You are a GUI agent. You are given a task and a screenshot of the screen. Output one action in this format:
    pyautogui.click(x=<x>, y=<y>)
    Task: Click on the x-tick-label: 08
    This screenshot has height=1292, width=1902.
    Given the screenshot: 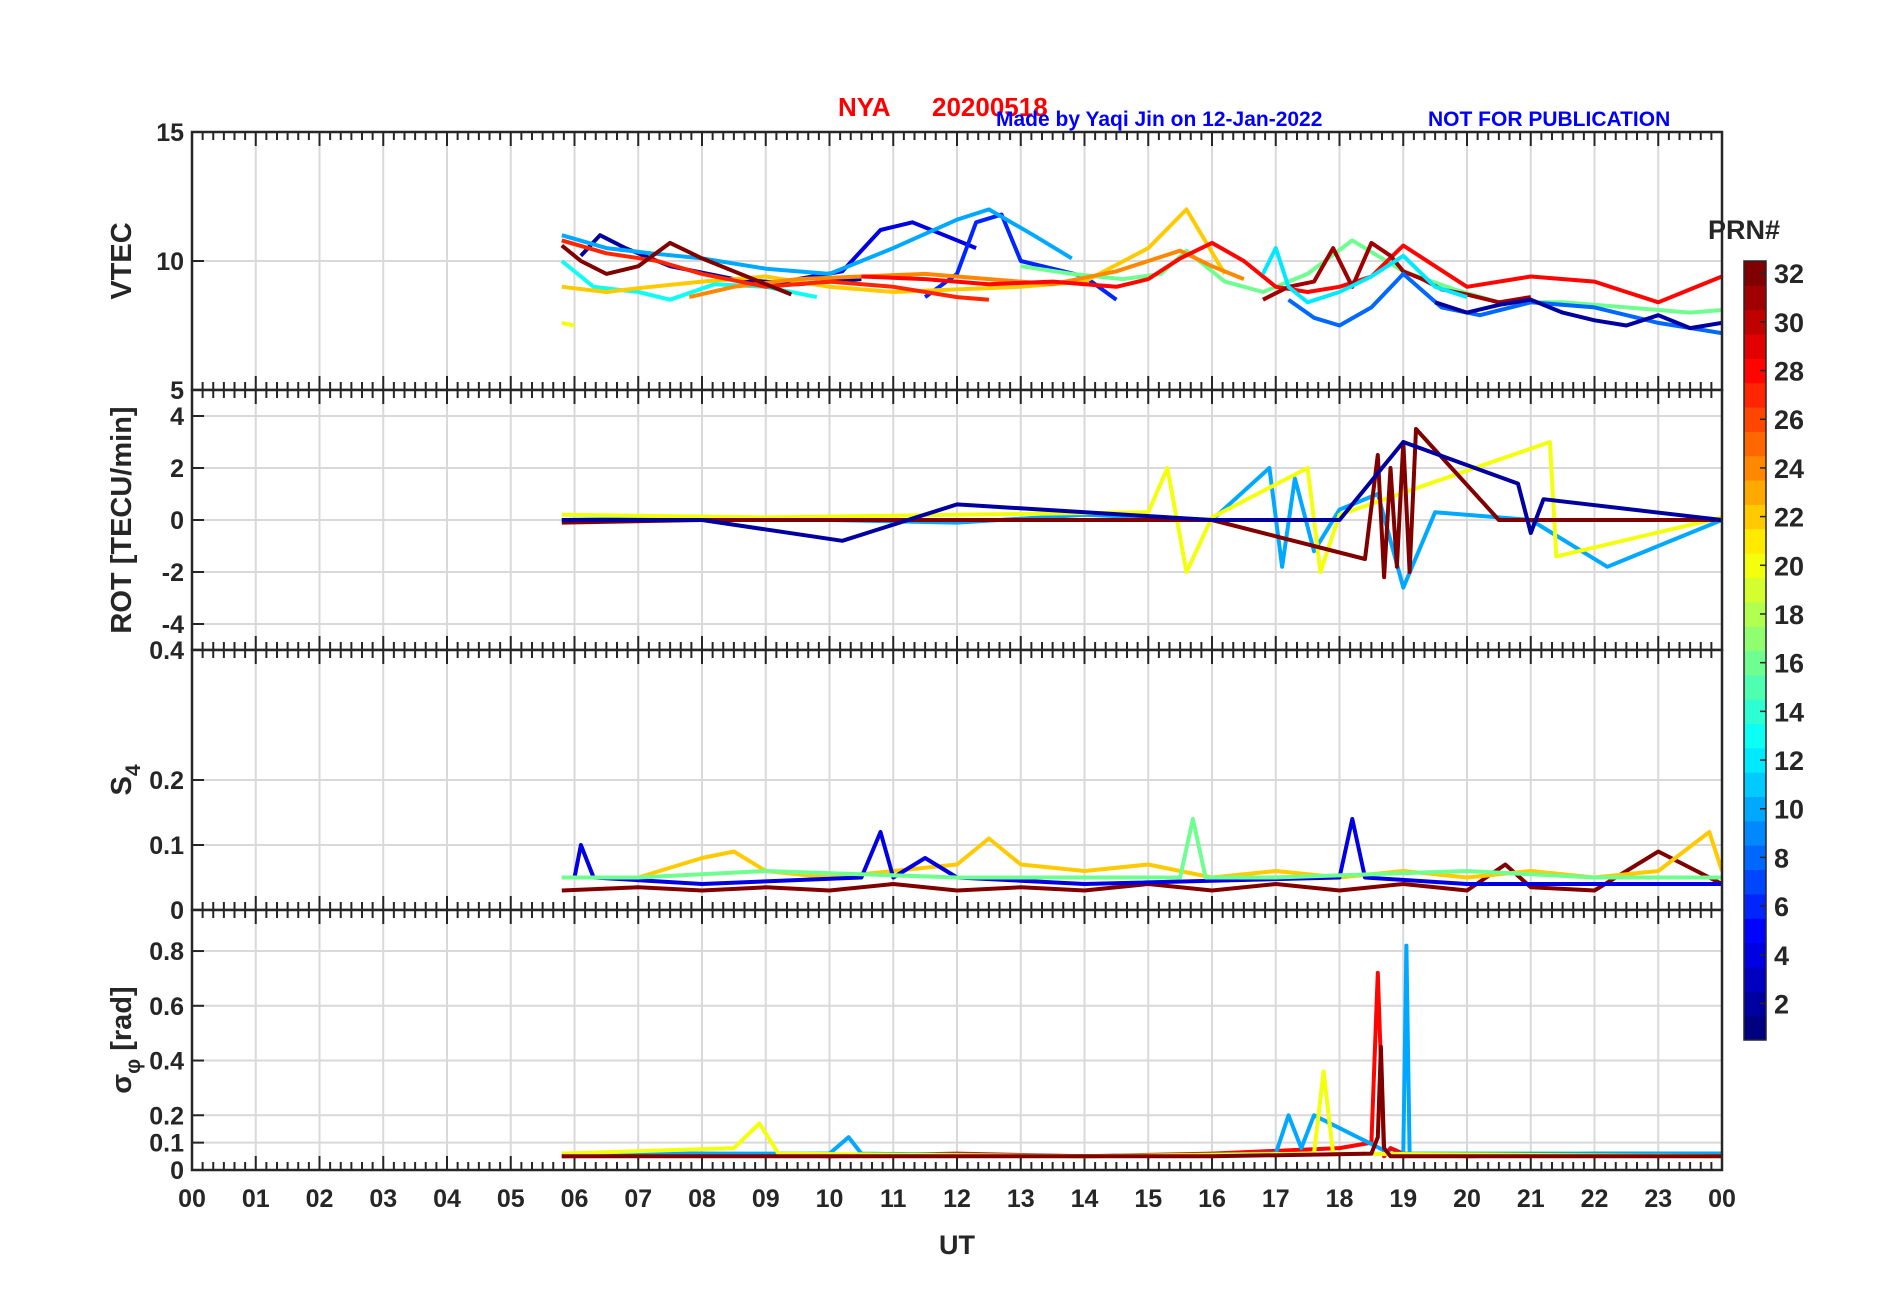 What is the action you would take?
    pyautogui.click(x=702, y=1199)
    